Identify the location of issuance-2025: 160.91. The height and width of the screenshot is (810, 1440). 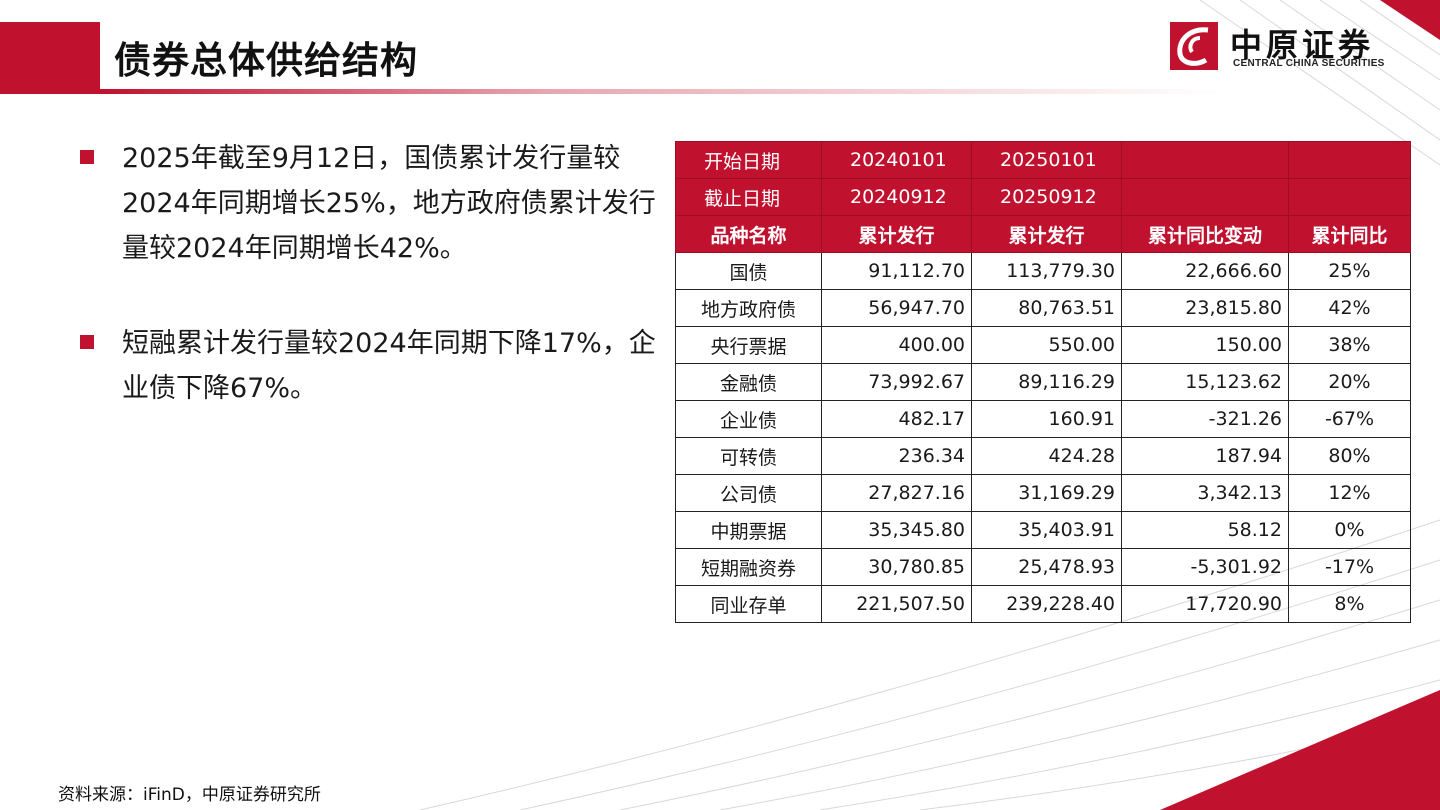
(1046, 419).